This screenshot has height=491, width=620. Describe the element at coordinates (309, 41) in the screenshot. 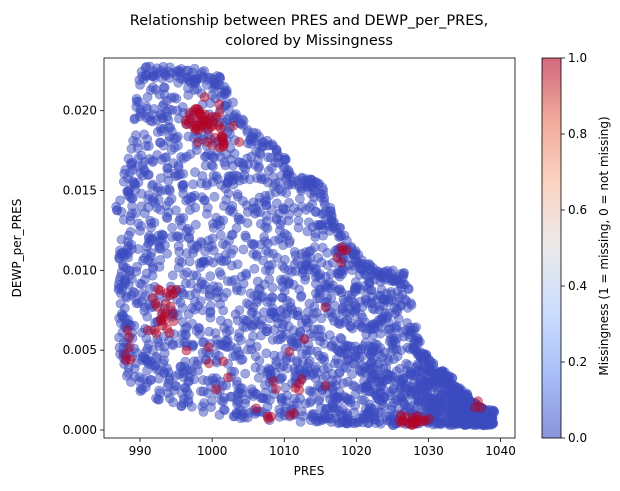

I see `chart-title-line-2: colored by Missingness` at that location.